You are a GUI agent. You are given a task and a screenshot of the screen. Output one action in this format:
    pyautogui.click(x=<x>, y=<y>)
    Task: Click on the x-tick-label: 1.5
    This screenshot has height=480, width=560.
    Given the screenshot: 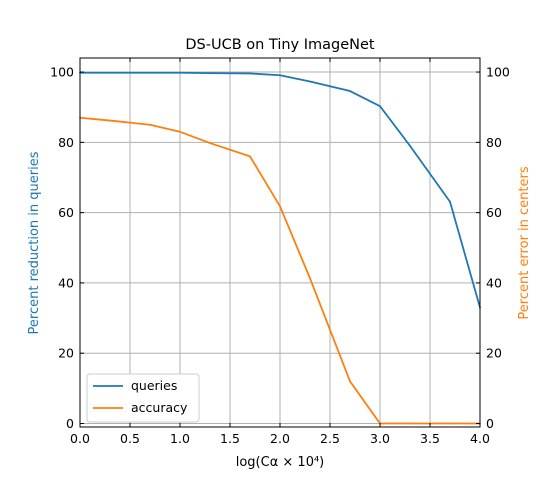 What is the action you would take?
    pyautogui.click(x=230, y=438)
    